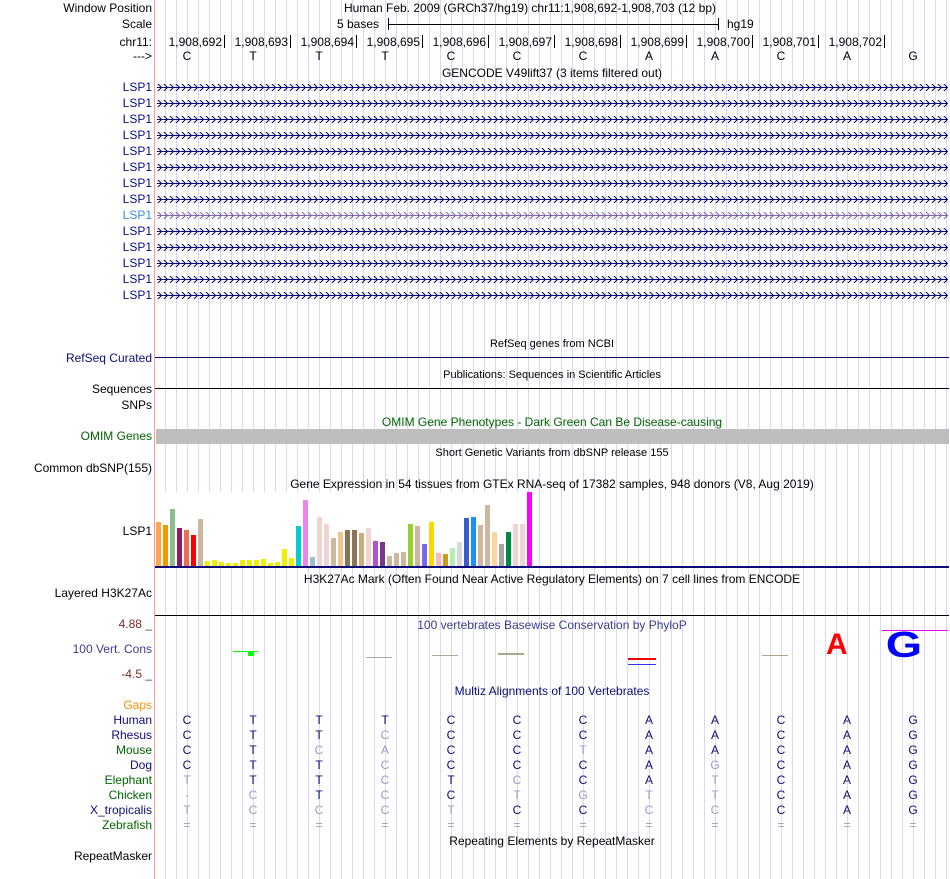 This screenshot has width=950, height=879. What do you see at coordinates (718, 24) in the screenshot?
I see `scale-tick` at bounding box center [718, 24].